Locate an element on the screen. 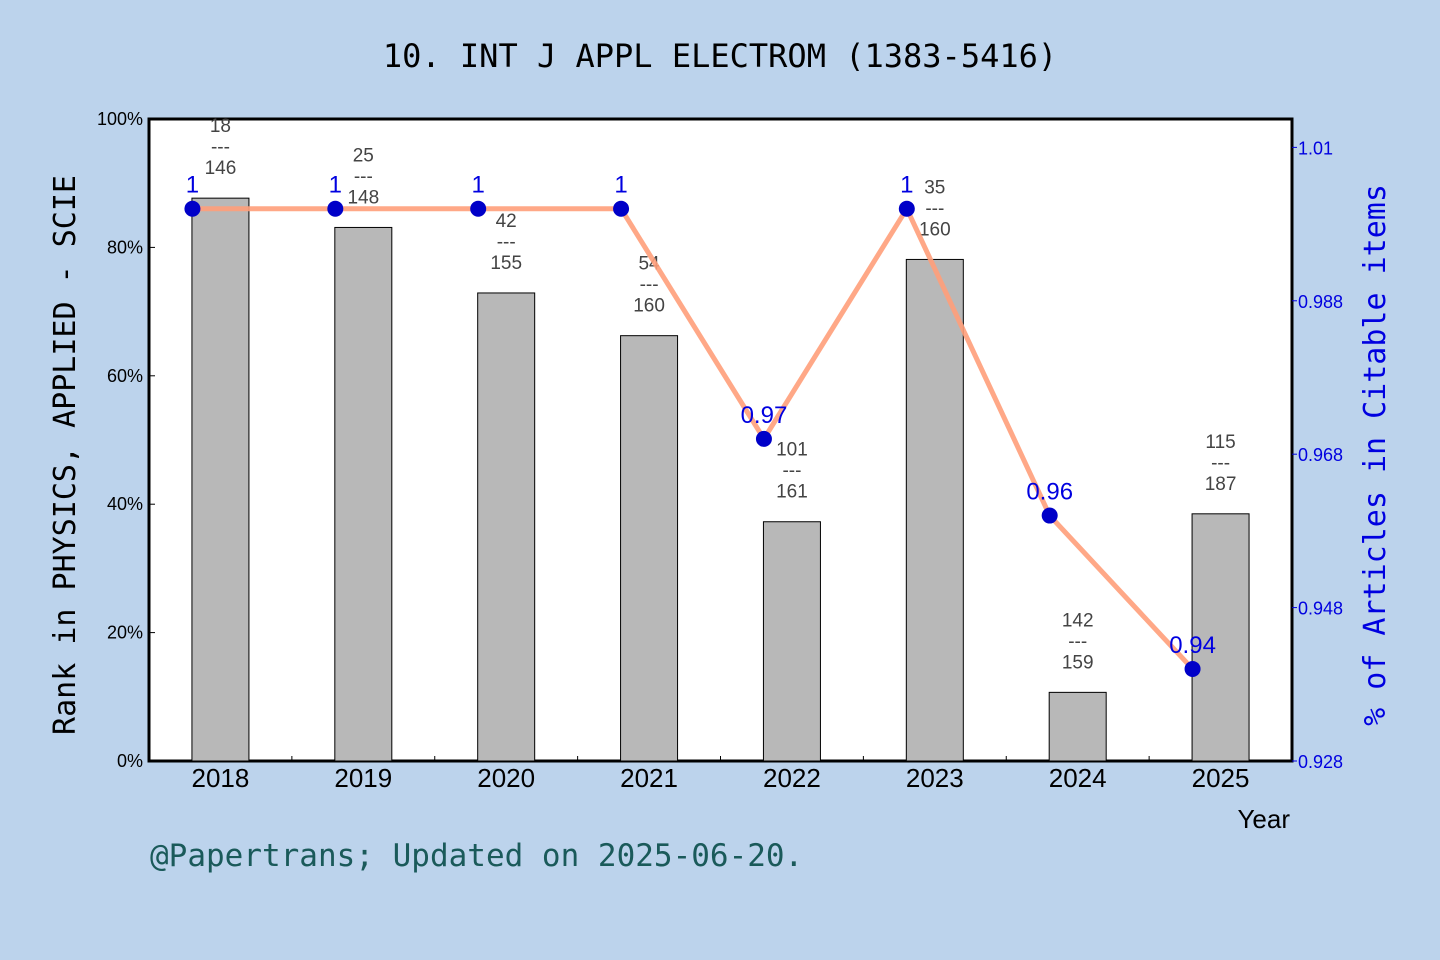  left-tick-label: 80% is located at coordinates (125, 247).